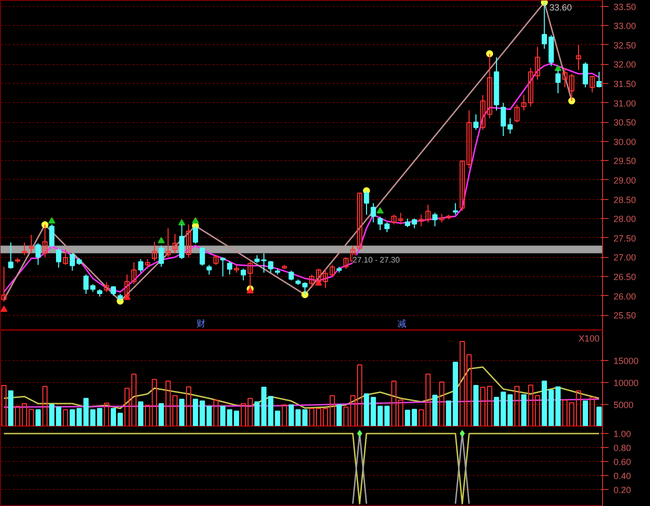 Image resolution: width=650 pixels, height=506 pixels. I want to click on y-tick-label: 0.60, so click(623, 462).